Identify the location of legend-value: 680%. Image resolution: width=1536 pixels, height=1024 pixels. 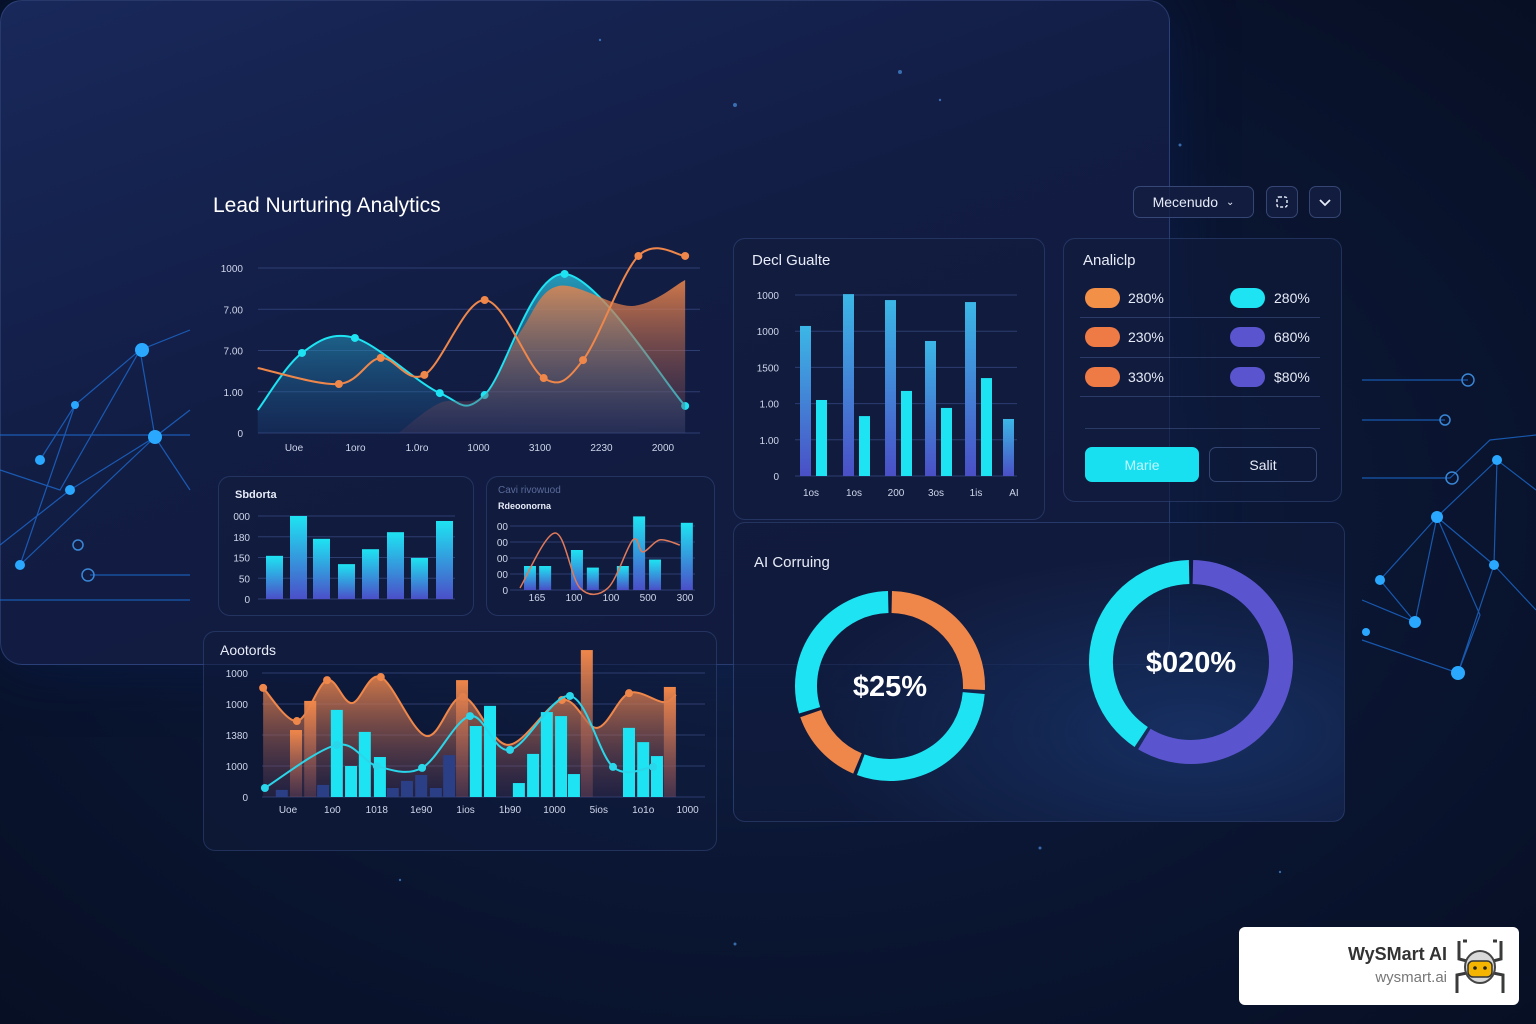
(1292, 337).